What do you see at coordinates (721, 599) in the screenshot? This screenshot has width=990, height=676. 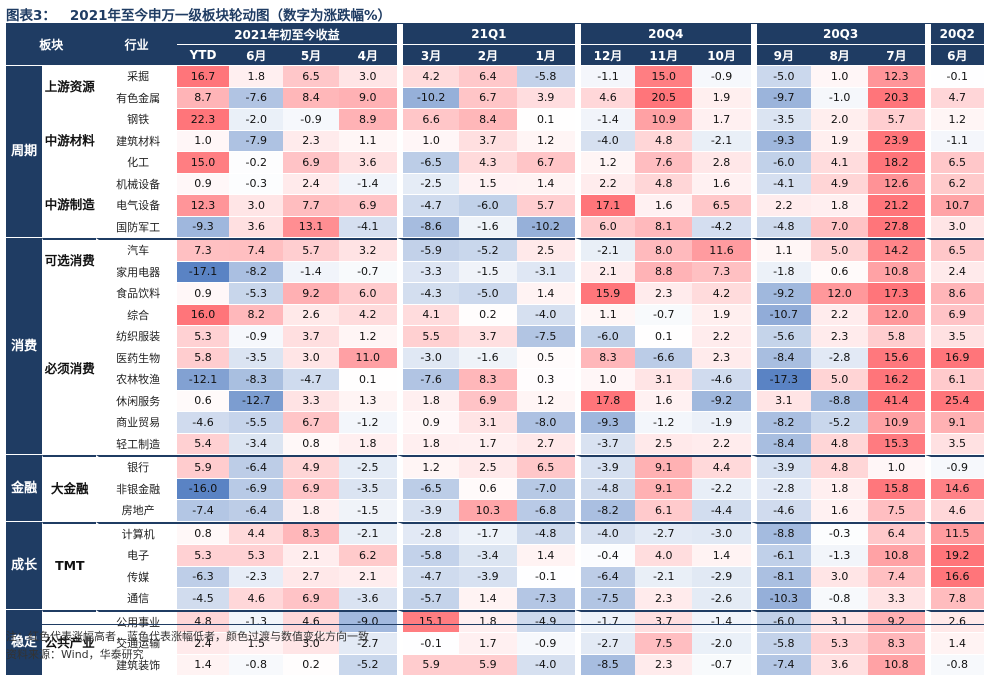 I see `value-cell: -2.6` at bounding box center [721, 599].